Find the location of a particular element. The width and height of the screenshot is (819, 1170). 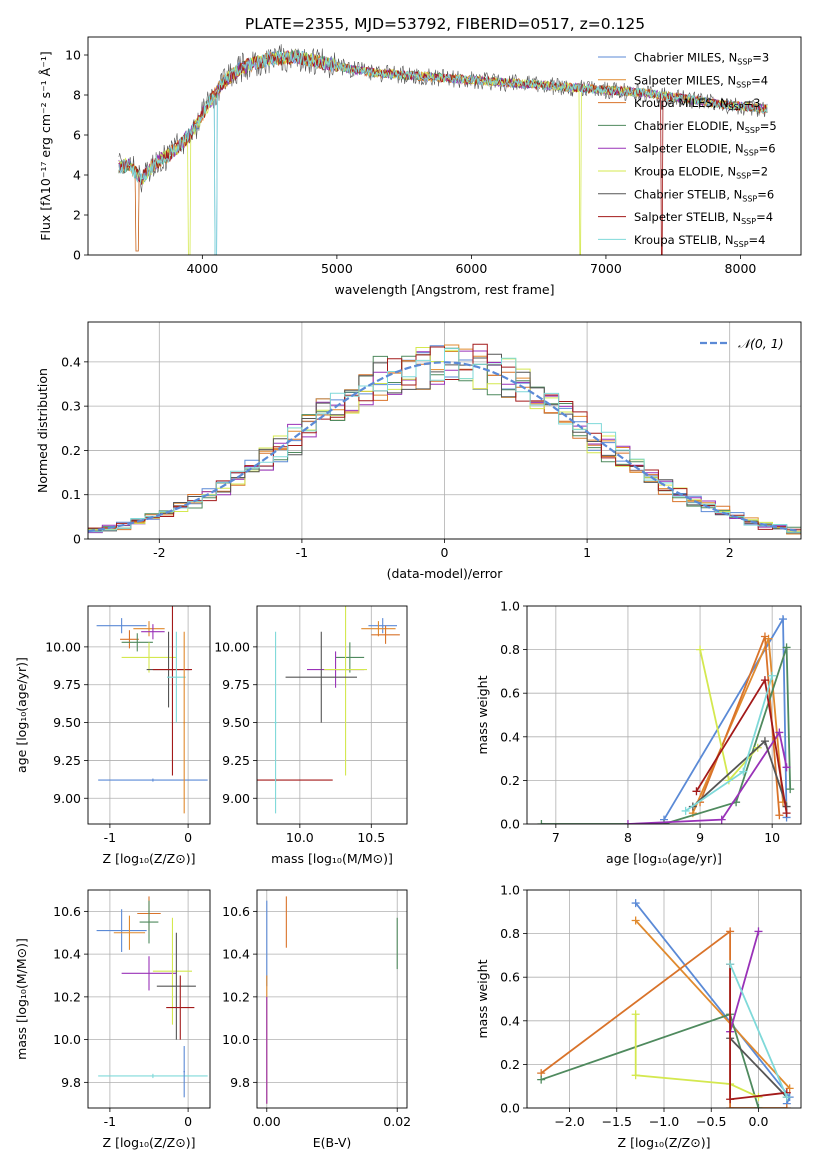

y-tick-label: 9.8 is located at coordinates (240, 1082).